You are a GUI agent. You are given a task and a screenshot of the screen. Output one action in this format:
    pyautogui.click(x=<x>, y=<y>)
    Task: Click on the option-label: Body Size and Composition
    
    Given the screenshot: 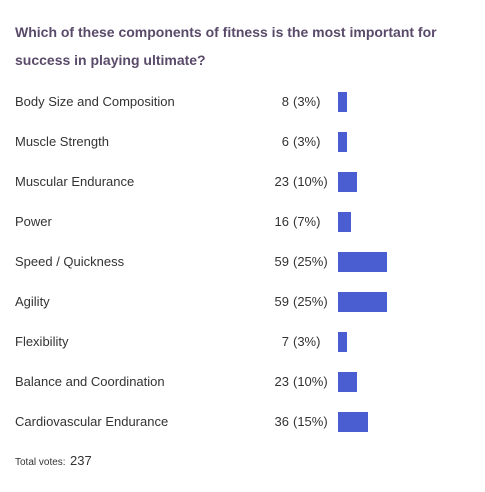 What is the action you would take?
    pyautogui.click(x=95, y=101)
    